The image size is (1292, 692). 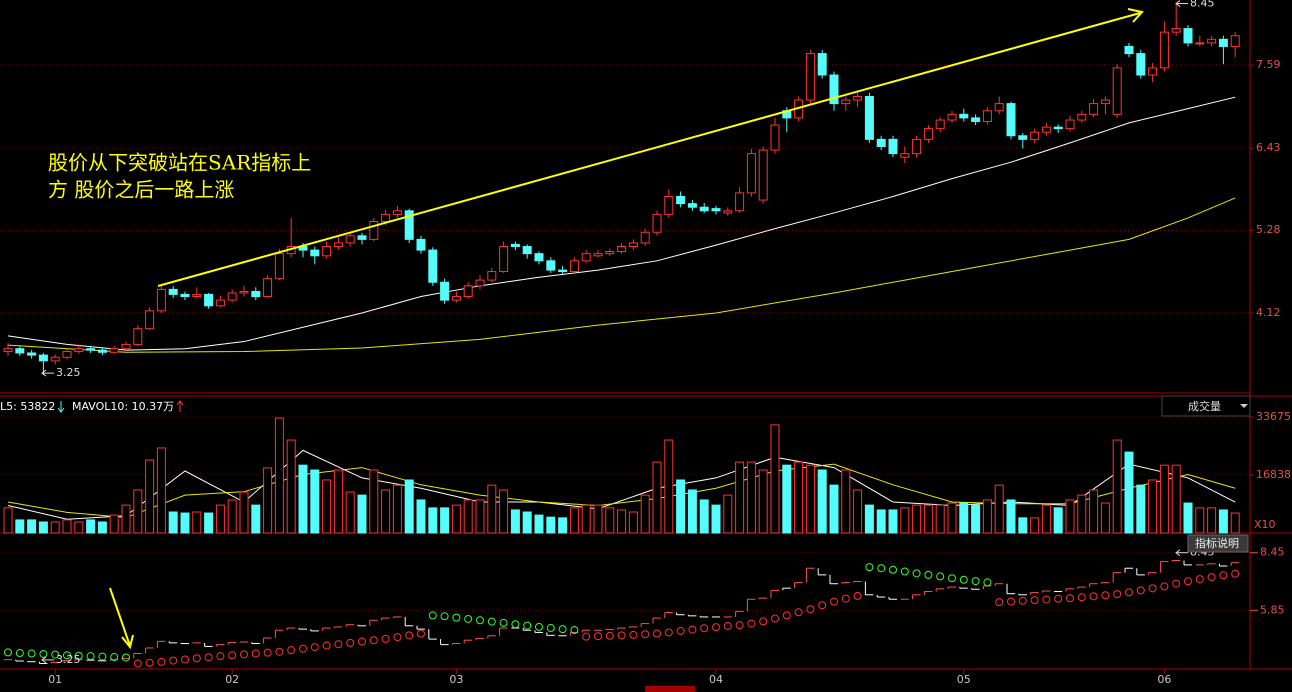 I want to click on annotation: 方 股价之后一路上涨, so click(x=141, y=190).